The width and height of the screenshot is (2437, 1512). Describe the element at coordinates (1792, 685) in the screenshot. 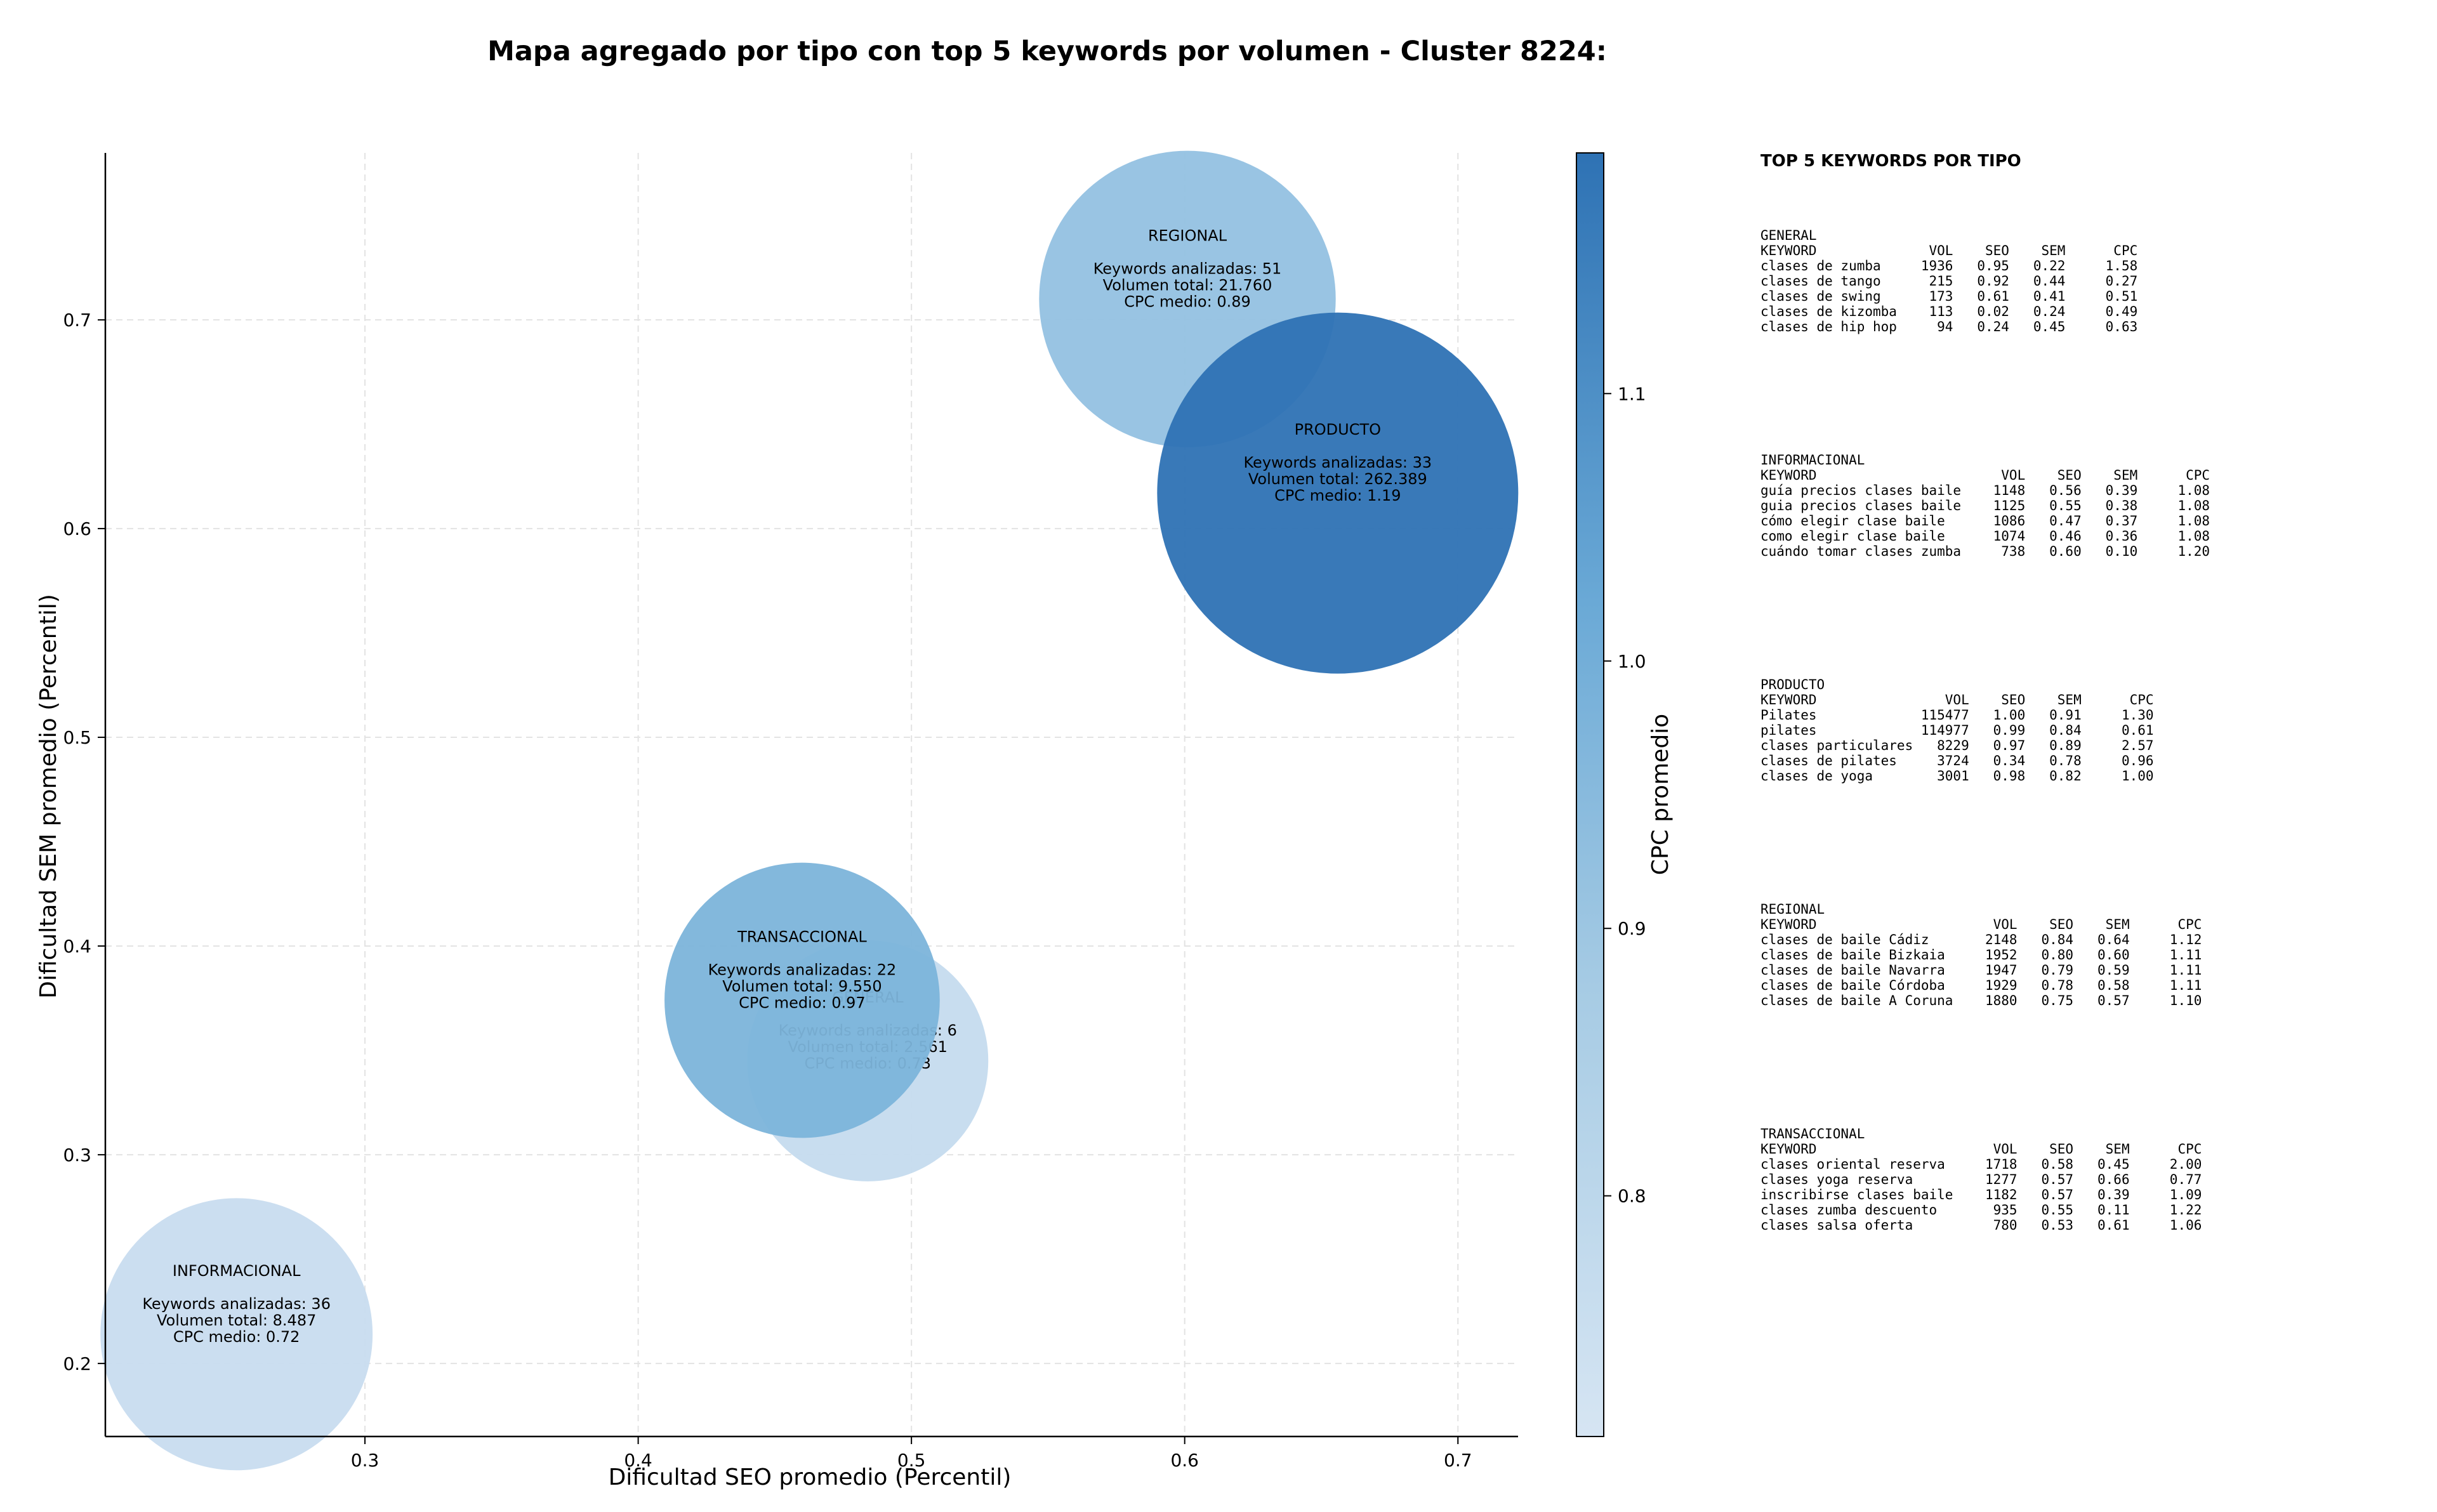

I see `keyword-group-title: PRODUCTO` at that location.